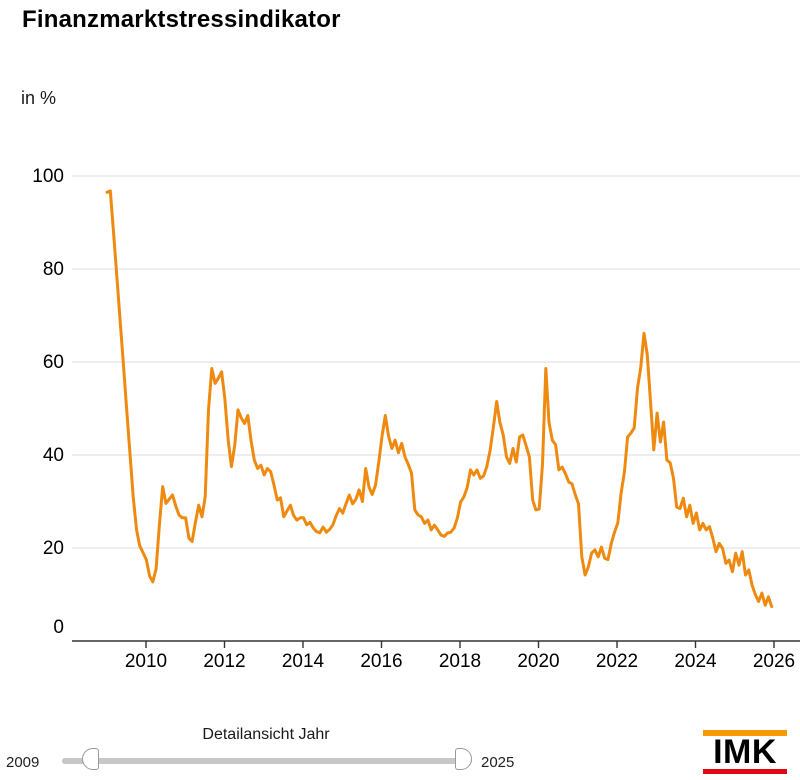 The width and height of the screenshot is (800, 780). I want to click on x-tick-label: 2010, so click(146, 661).